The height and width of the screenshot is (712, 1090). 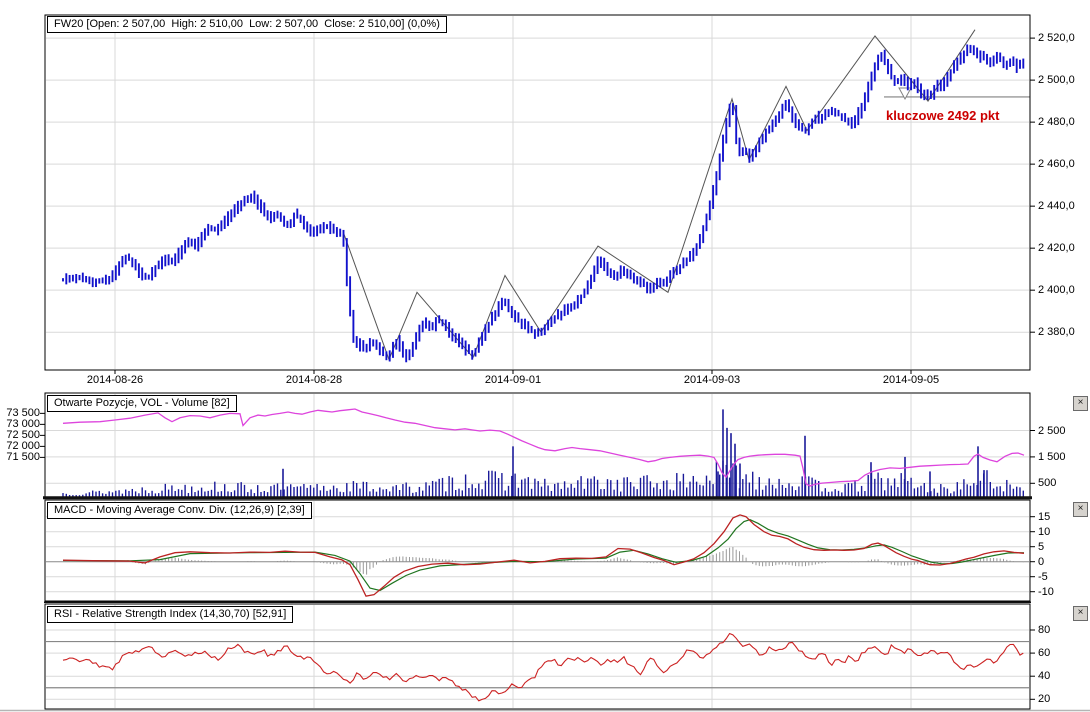 I want to click on x-tick-label: 2014-08-28, so click(x=314, y=380).